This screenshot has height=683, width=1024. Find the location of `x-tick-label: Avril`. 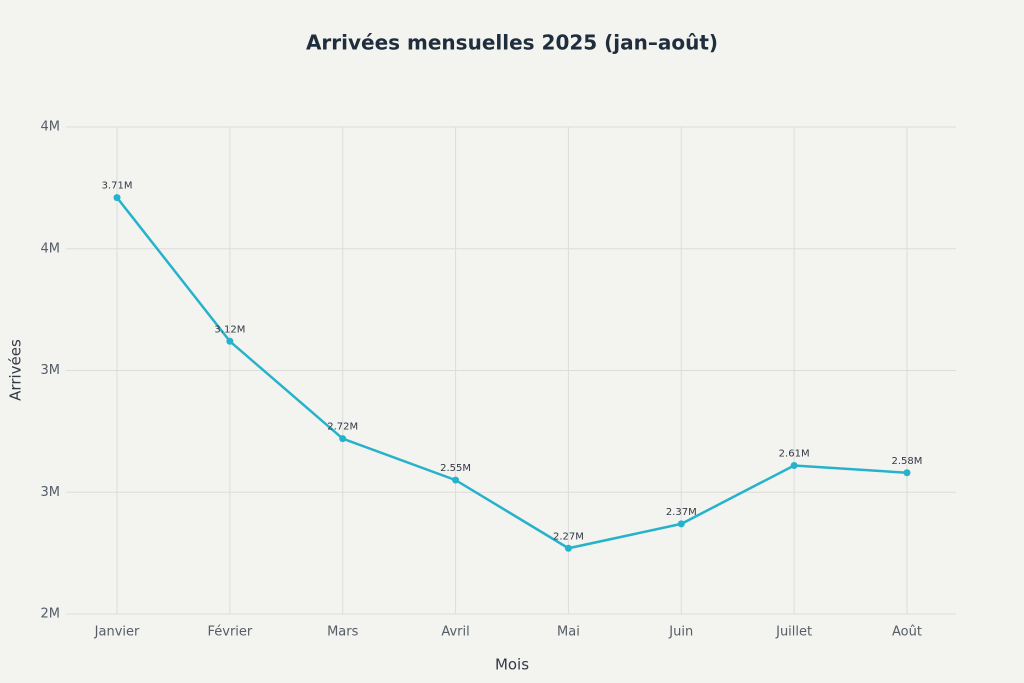

x-tick-label: Avril is located at coordinates (455, 632).